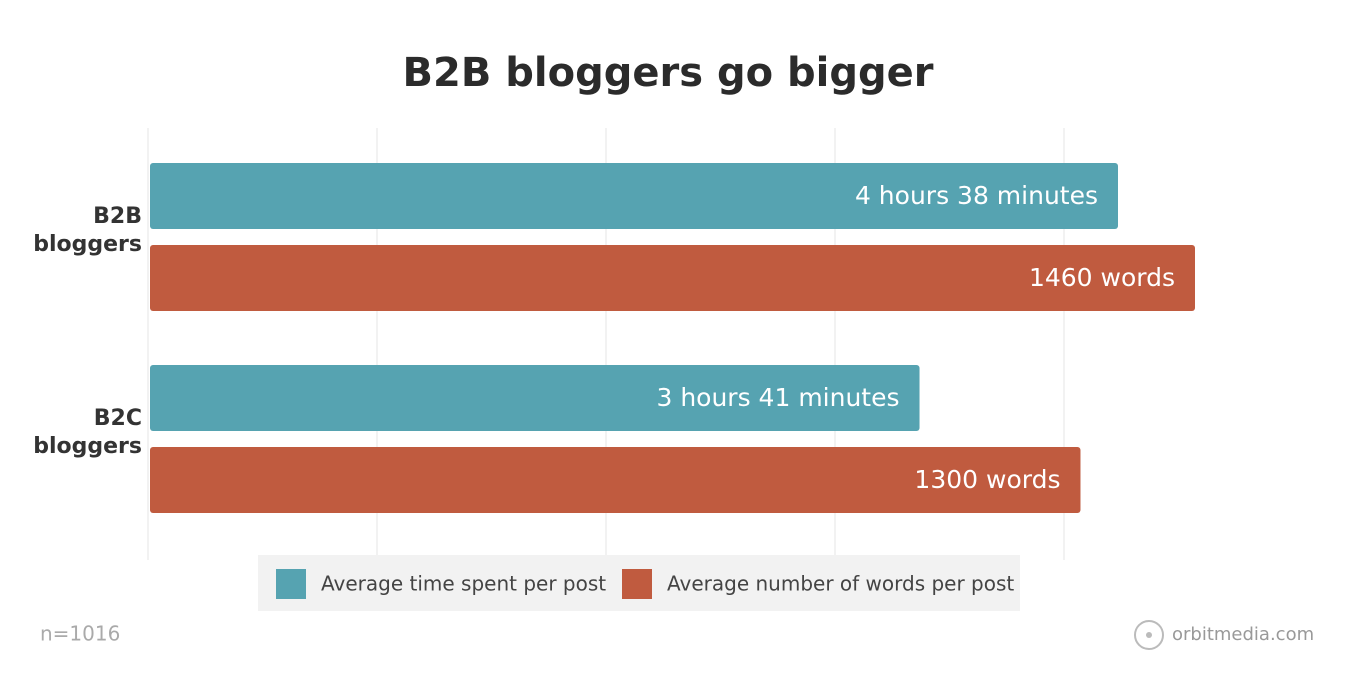  Describe the element at coordinates (1243, 634) in the screenshot. I see `source: orbitmedia.com` at that location.